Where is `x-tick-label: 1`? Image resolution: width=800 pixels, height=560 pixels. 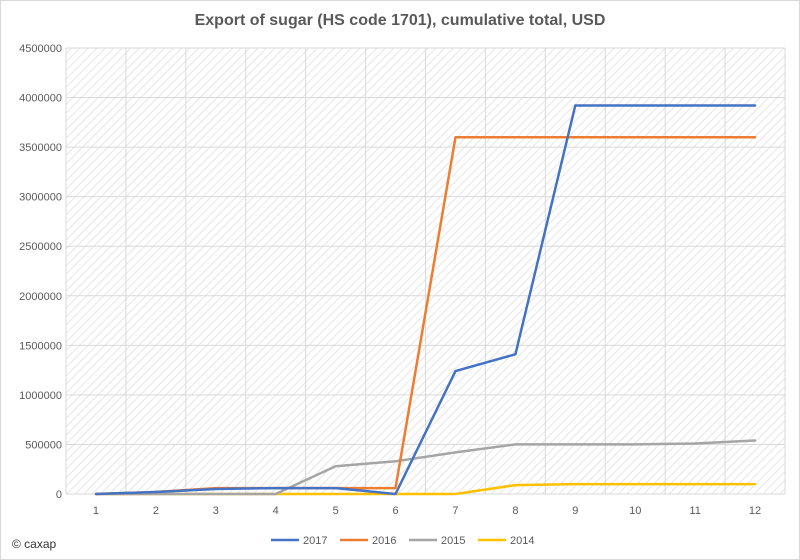 x-tick-label: 1 is located at coordinates (96, 511).